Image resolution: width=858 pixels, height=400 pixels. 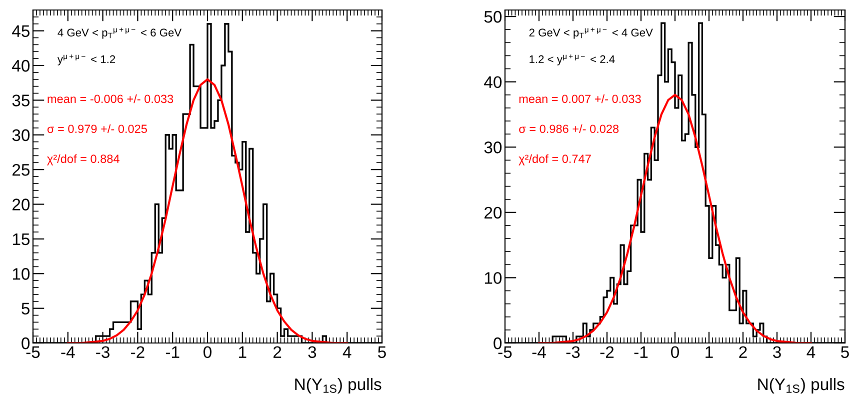 I want to click on annotation: mean = 0.007 +/- 0.033, so click(x=580, y=99).